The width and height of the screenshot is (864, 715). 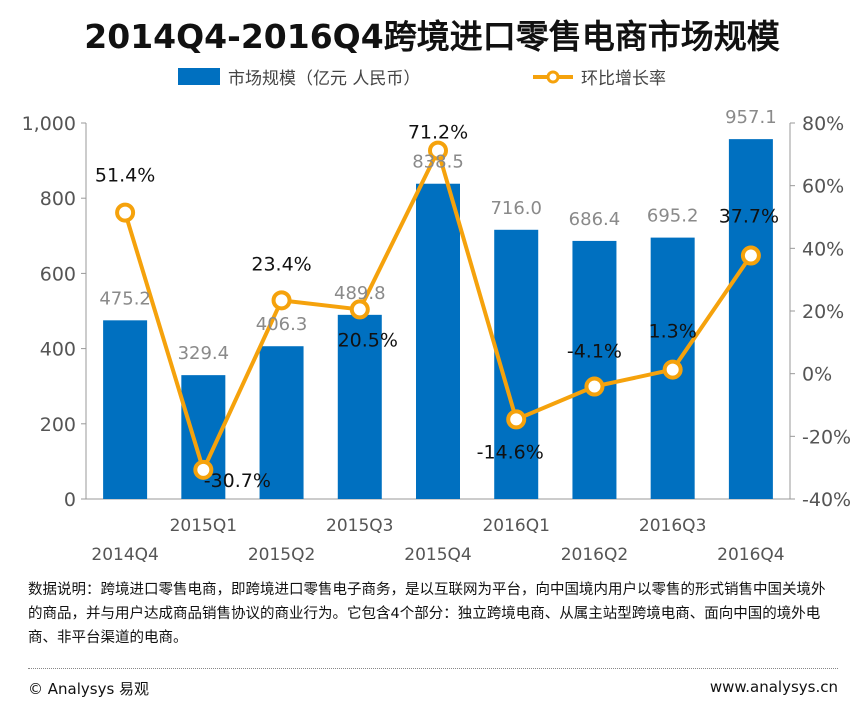 What do you see at coordinates (204, 353) in the screenshot?
I see `bar-value-label: 329.4` at bounding box center [204, 353].